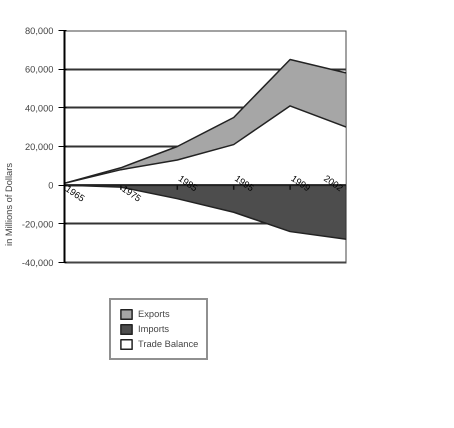 The image size is (454, 428). What do you see at coordinates (9, 204) in the screenshot?
I see `y-axis-title: in Millions of Dollars` at bounding box center [9, 204].